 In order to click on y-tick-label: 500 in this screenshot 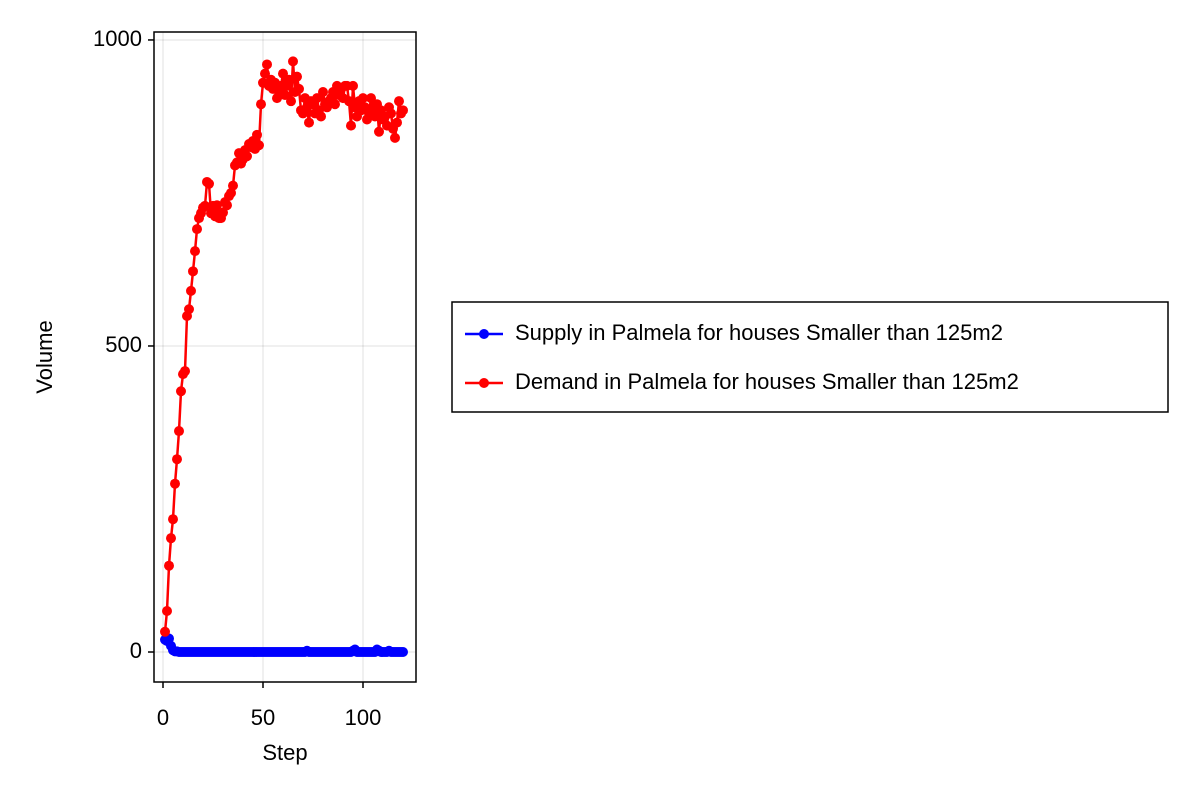, I will do `click(123, 344)`.